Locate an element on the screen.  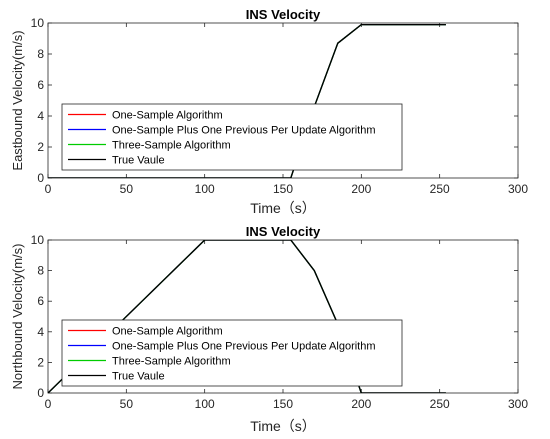
chart2-x-tick-label: 200 is located at coordinates (361, 404).